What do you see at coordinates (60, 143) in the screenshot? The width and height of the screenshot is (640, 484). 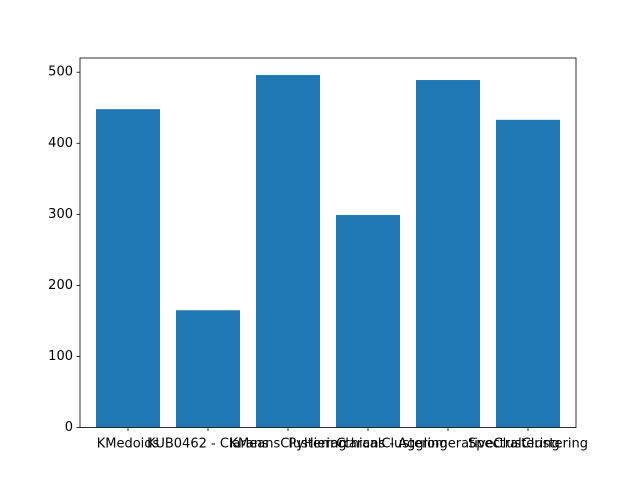 I see `y-tick-label-4: 400` at bounding box center [60, 143].